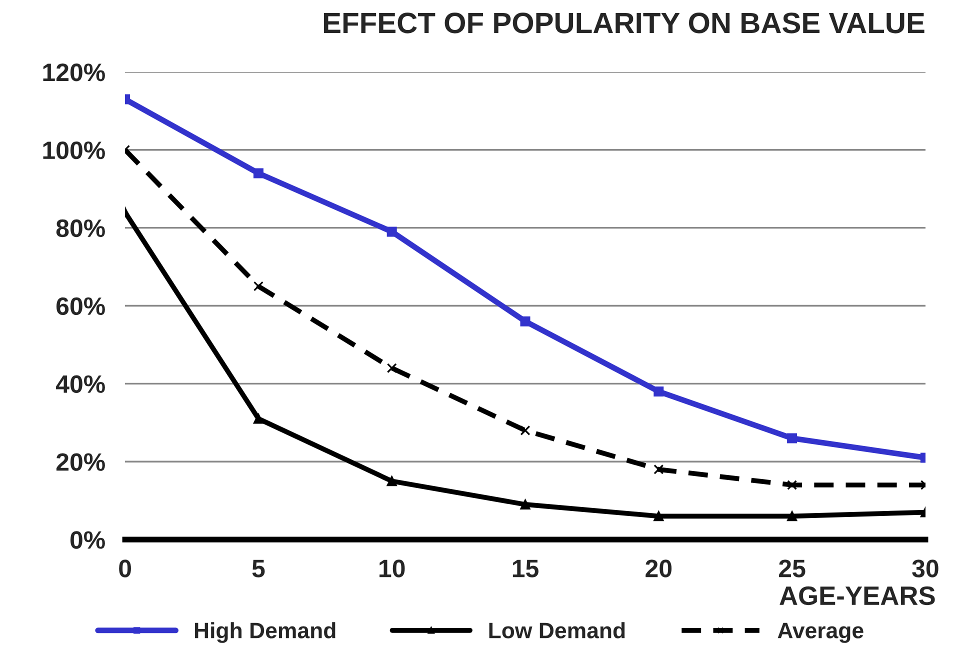 The height and width of the screenshot is (654, 962). I want to click on legend-label: Low Demand, so click(557, 630).